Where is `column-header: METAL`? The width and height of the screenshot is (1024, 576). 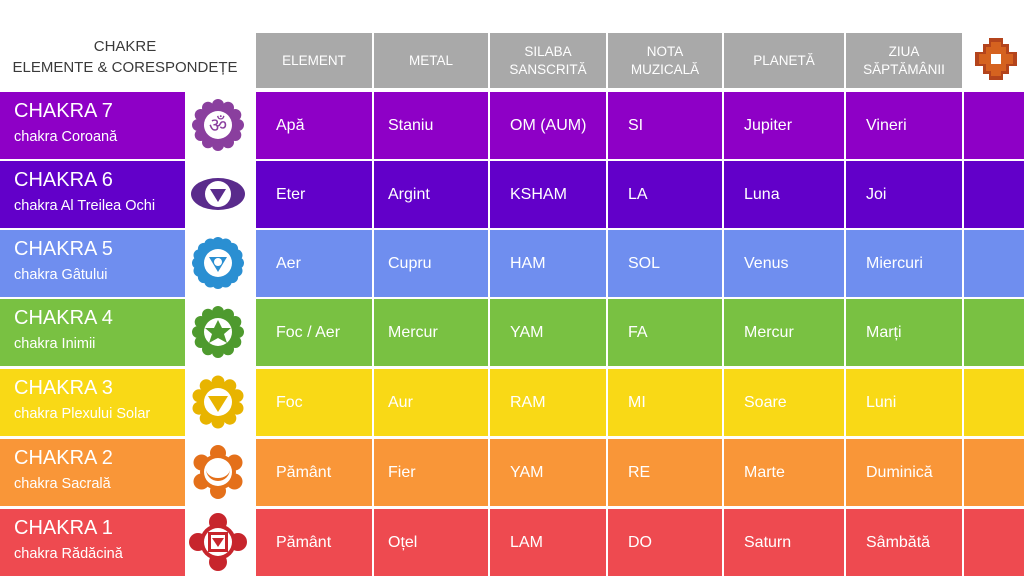
column-header: METAL is located at coordinates (431, 60).